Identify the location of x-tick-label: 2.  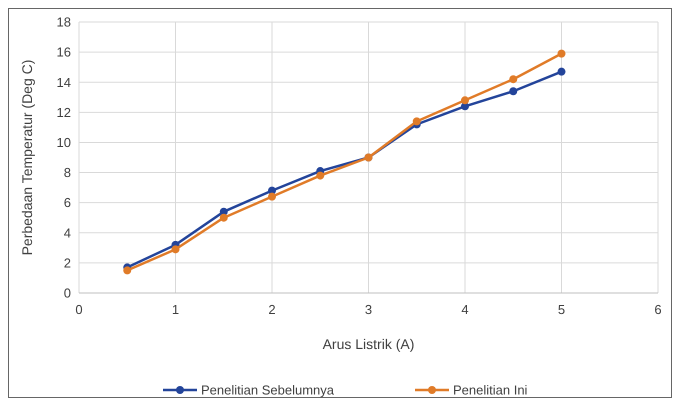
(272, 309).